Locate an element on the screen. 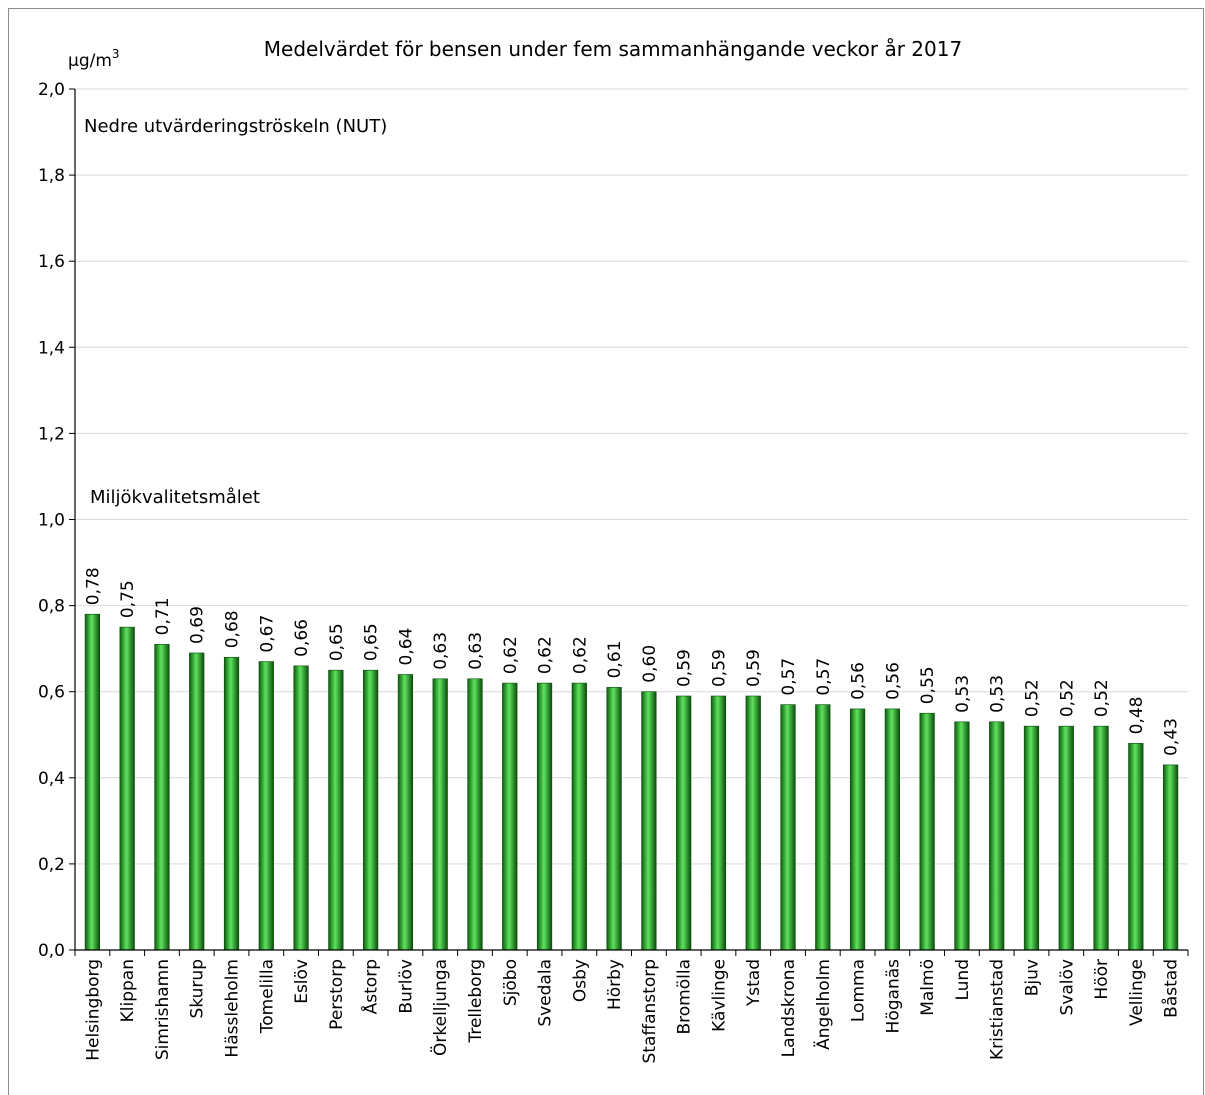 The height and width of the screenshot is (1095, 1205). value-label: 0,71 is located at coordinates (163, 616).